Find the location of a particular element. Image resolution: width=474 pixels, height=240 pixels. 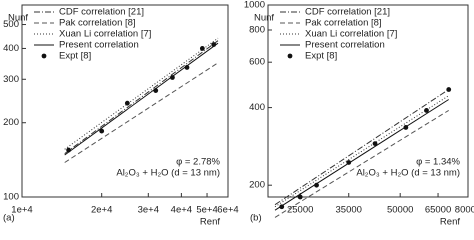

x-tick-label: 65000 is located at coordinates (438, 210).